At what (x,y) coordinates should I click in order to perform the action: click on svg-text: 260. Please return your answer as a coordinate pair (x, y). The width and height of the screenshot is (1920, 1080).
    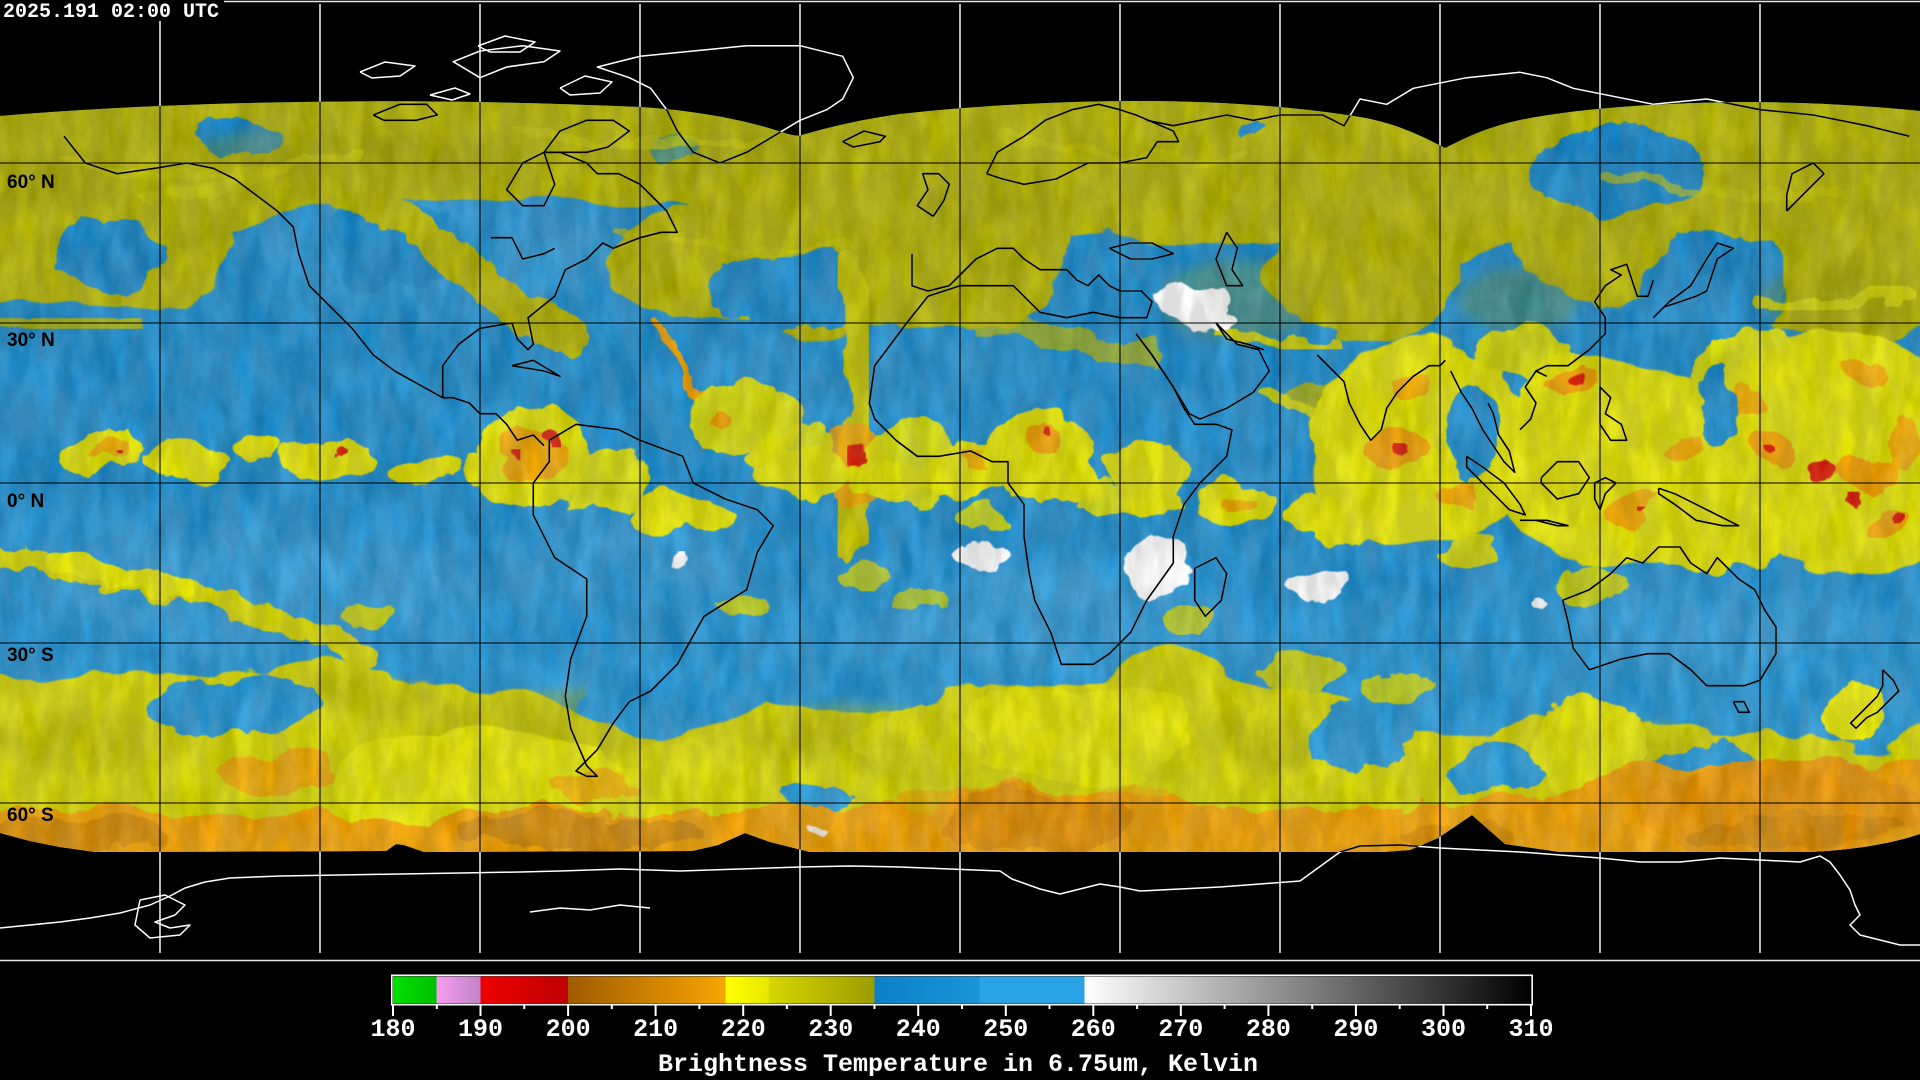
    Looking at the image, I should click on (1093, 1029).